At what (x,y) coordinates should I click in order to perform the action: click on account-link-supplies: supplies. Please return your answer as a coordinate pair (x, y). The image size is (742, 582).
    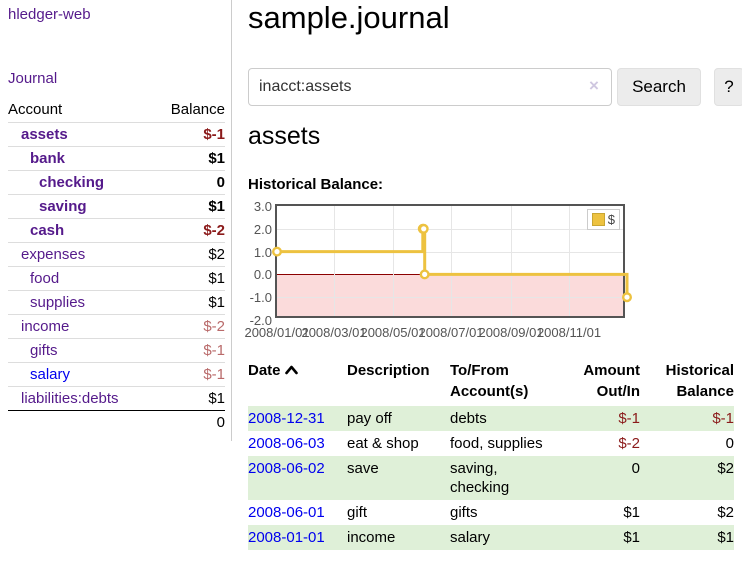
    Looking at the image, I should click on (58, 302).